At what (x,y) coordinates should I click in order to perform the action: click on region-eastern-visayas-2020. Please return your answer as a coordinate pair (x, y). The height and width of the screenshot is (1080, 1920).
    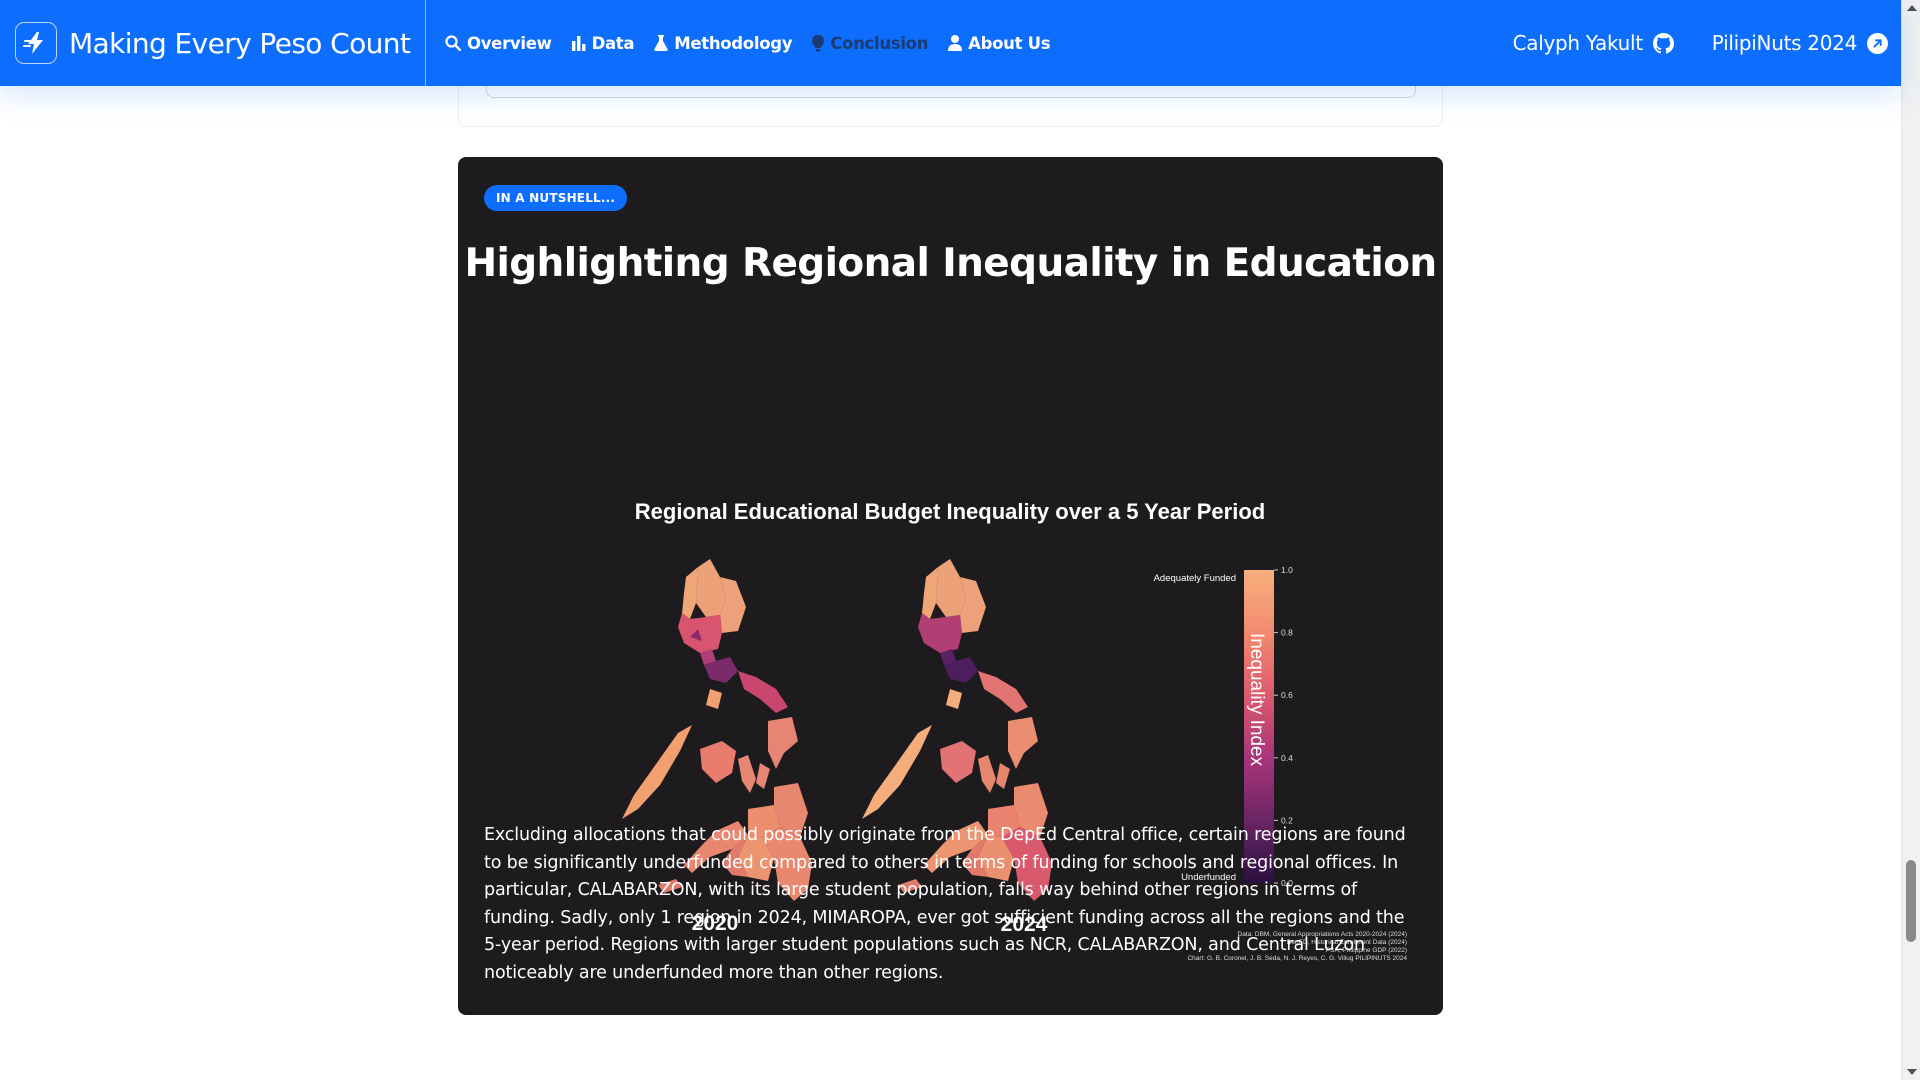
    Looking at the image, I should click on (783, 743).